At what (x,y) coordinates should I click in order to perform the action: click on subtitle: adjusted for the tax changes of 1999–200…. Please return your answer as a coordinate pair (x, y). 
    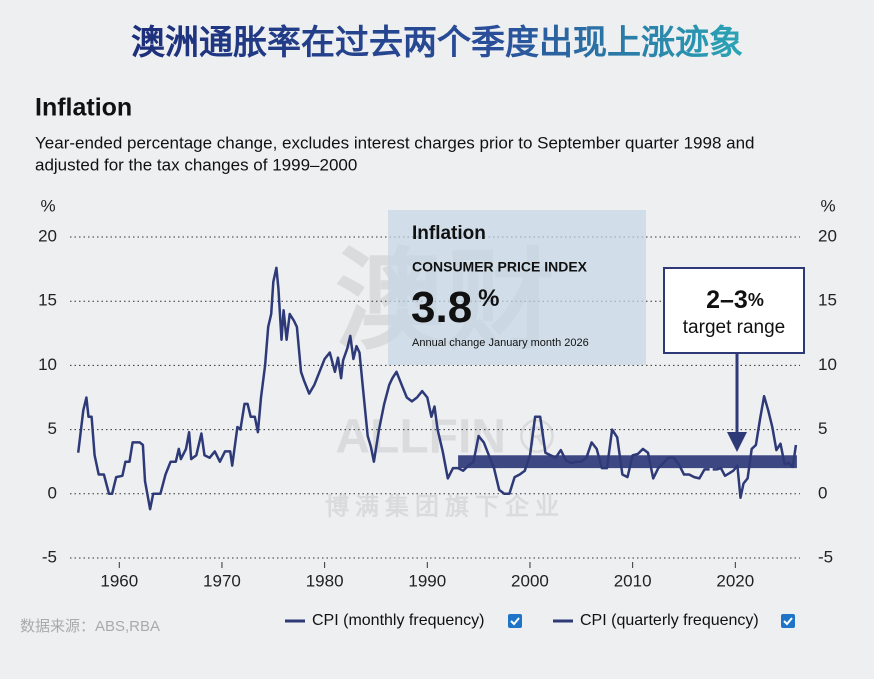
    Looking at the image, I should click on (196, 164).